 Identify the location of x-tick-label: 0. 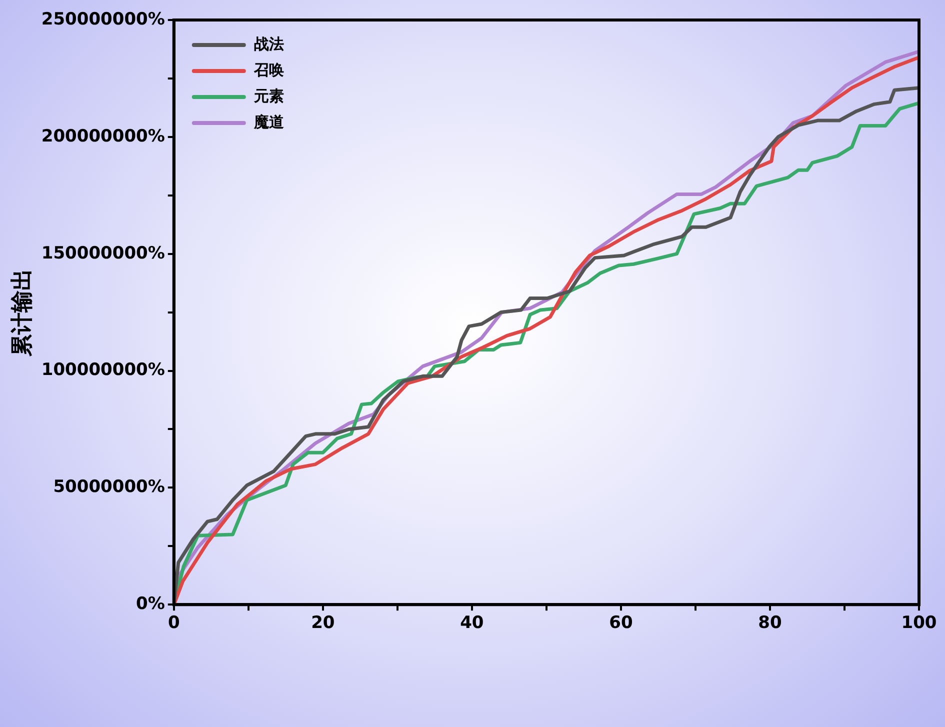
(174, 623).